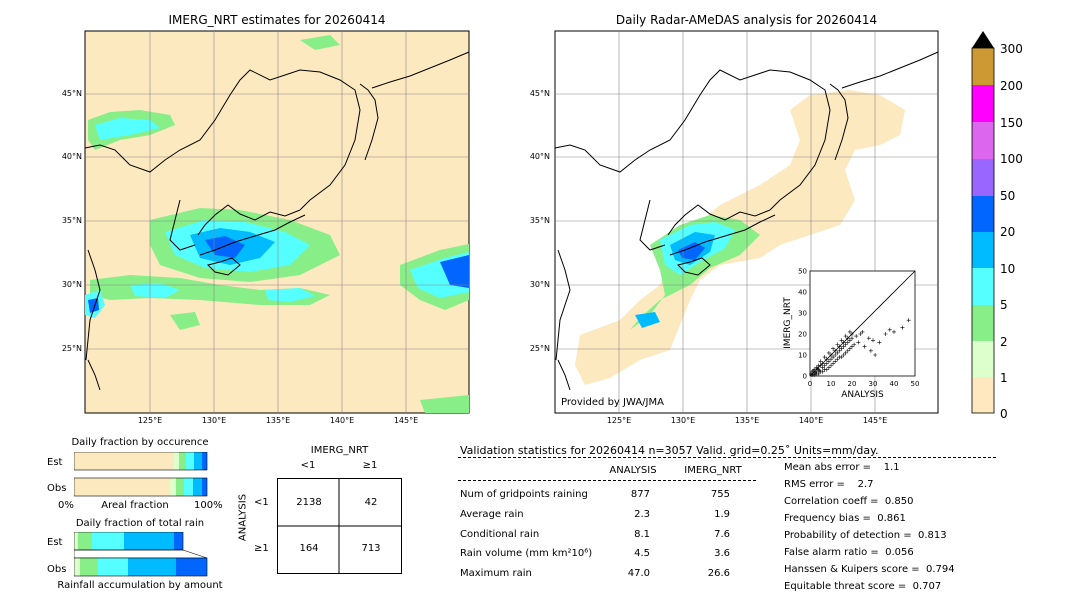 The width and height of the screenshot is (1080, 612). I want to click on colorbar, so click(983, 222).